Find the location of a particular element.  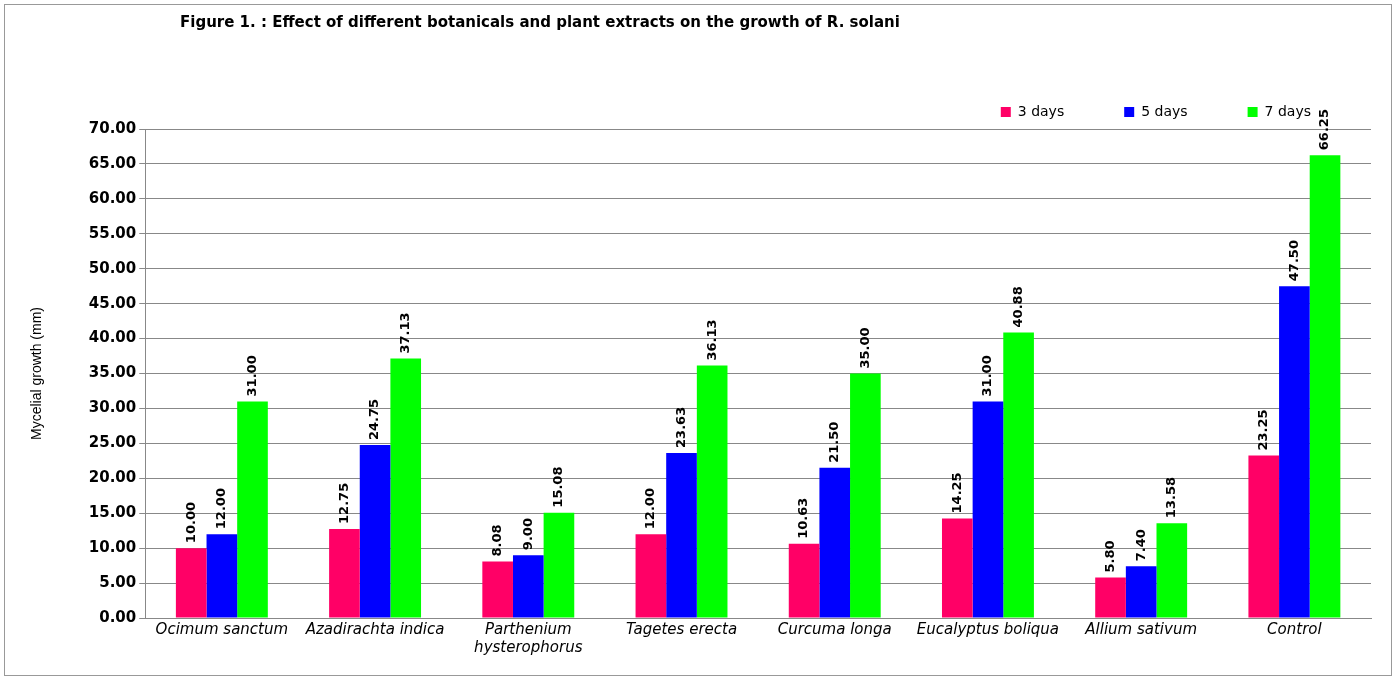

y-tick-label: 45.00 is located at coordinates (112, 302).